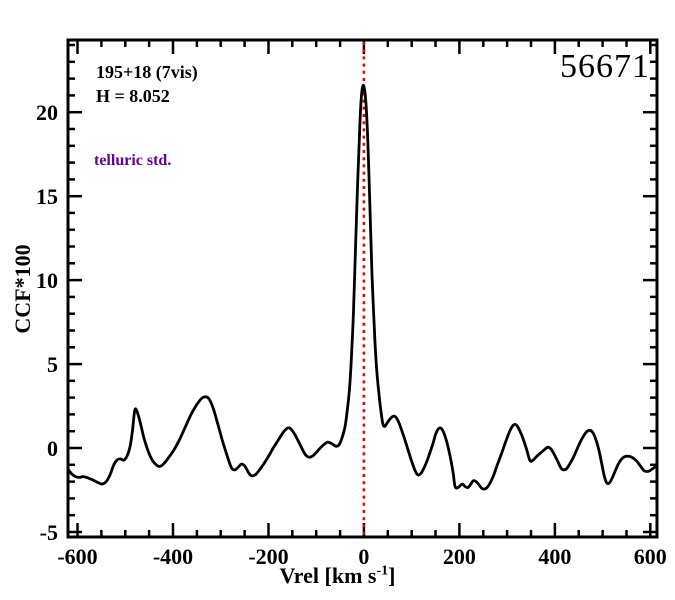 The image size is (675, 600). Describe the element at coordinates (52, 364) in the screenshot. I see `y-tick-label: 5` at that location.